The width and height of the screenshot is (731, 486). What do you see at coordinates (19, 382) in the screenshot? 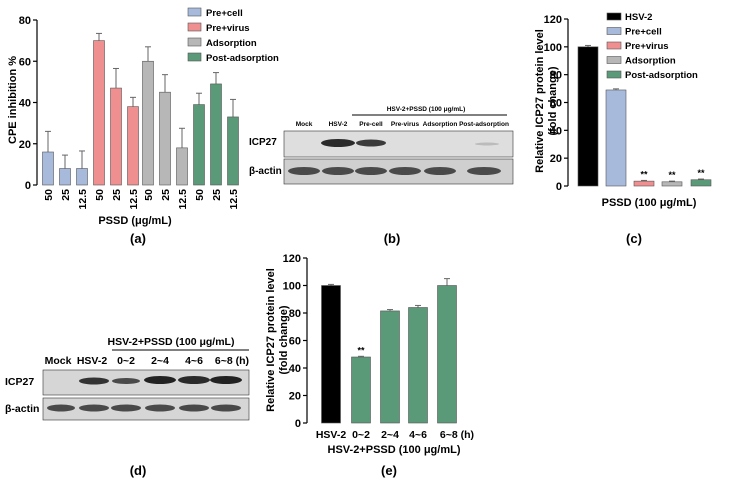
I see `panel-d-row-icp27: ICP27` at bounding box center [19, 382].